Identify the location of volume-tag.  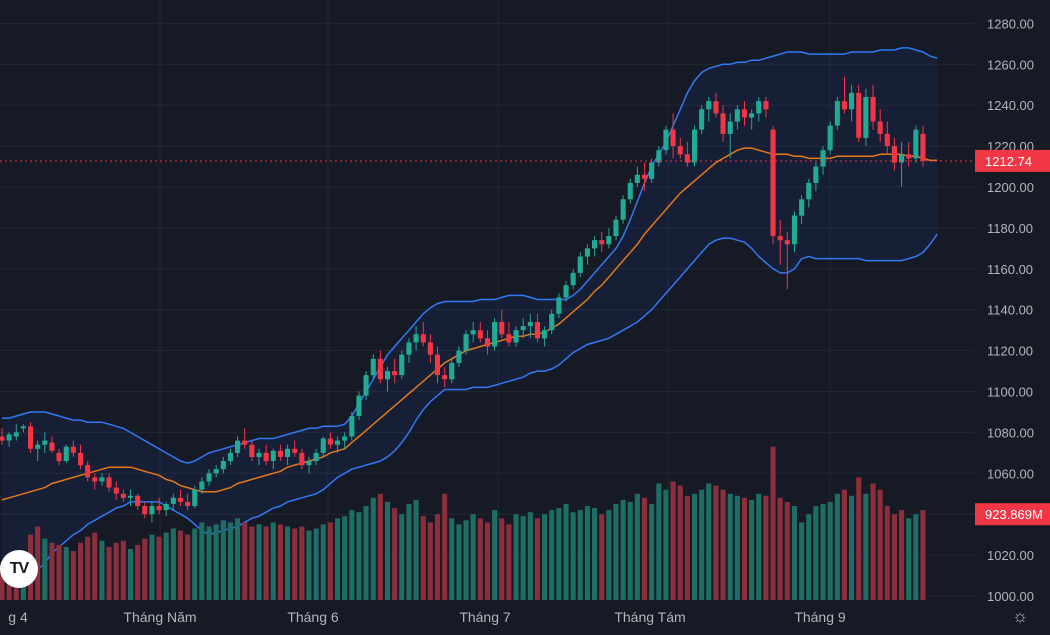
(1012, 514).